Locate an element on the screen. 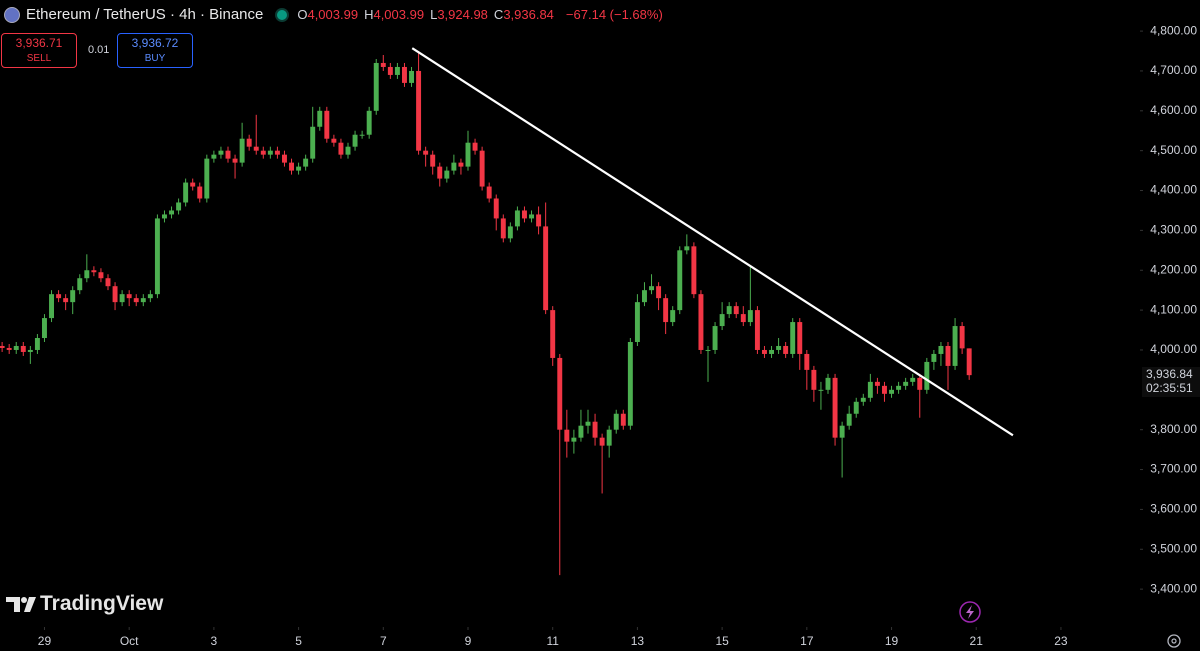 The height and width of the screenshot is (651, 1200). y-tick-label: 4,100.00 is located at coordinates (1173, 309).